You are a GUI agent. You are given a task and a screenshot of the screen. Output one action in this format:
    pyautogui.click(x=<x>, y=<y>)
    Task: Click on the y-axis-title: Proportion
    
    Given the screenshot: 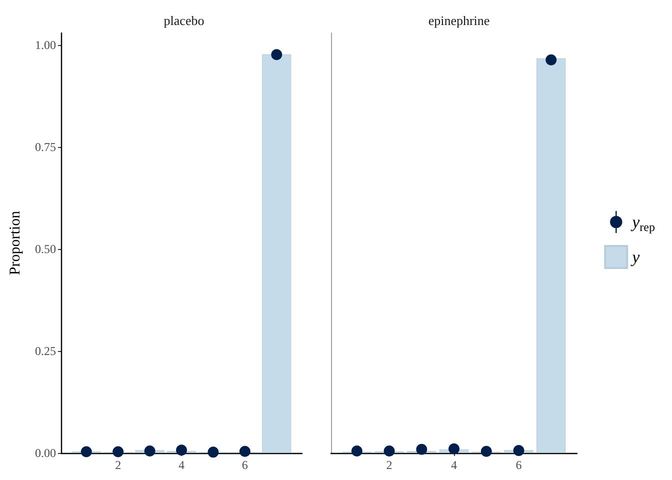 What is the action you would take?
    pyautogui.click(x=16, y=243)
    